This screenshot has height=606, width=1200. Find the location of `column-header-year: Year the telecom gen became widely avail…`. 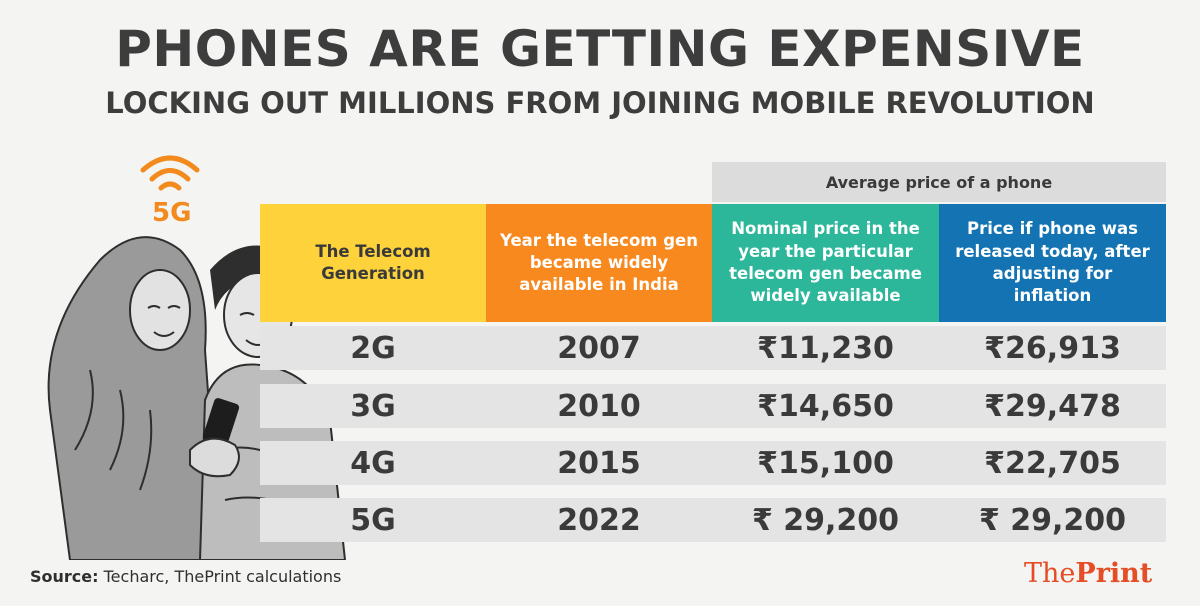

column-header-year: Year the telecom gen became widely avail… is located at coordinates (599, 263).